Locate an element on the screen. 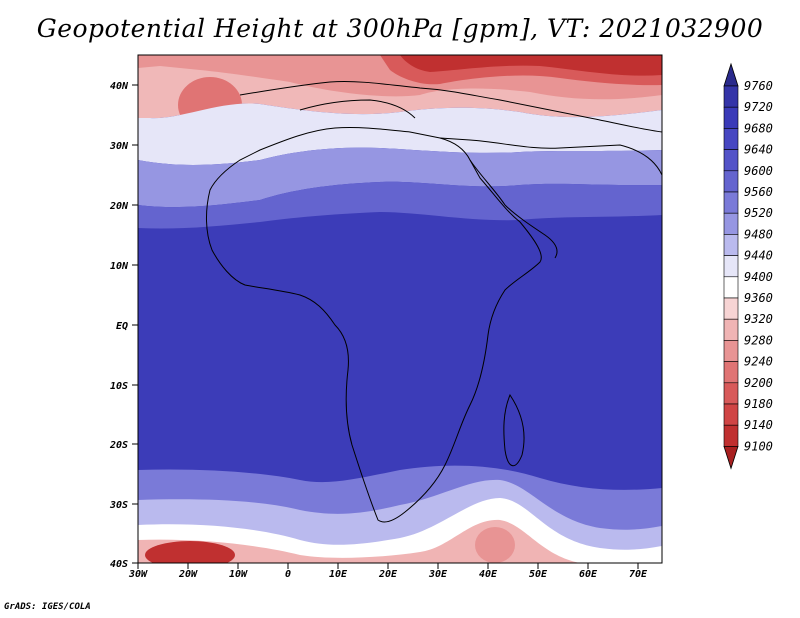  lat-tick-label: 40S is located at coordinates (119, 564).